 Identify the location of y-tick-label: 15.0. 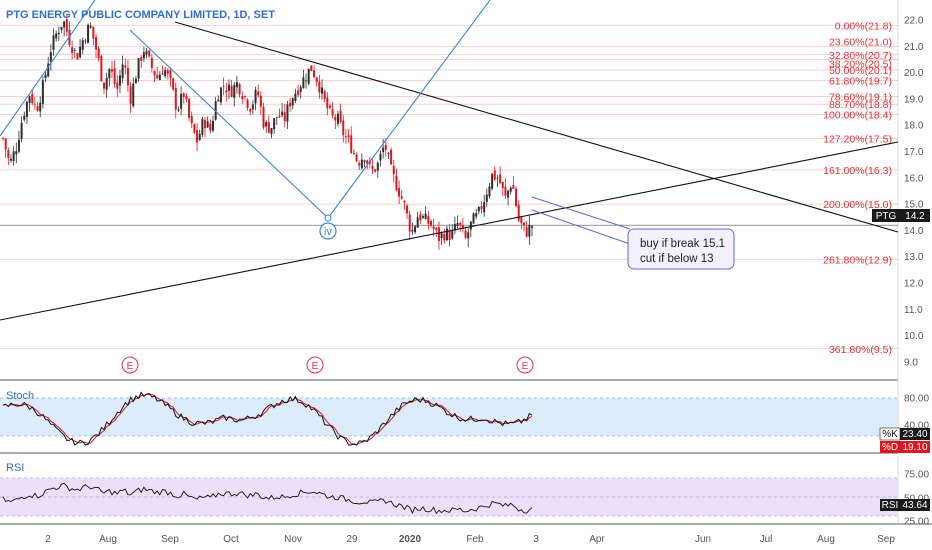
(914, 205).